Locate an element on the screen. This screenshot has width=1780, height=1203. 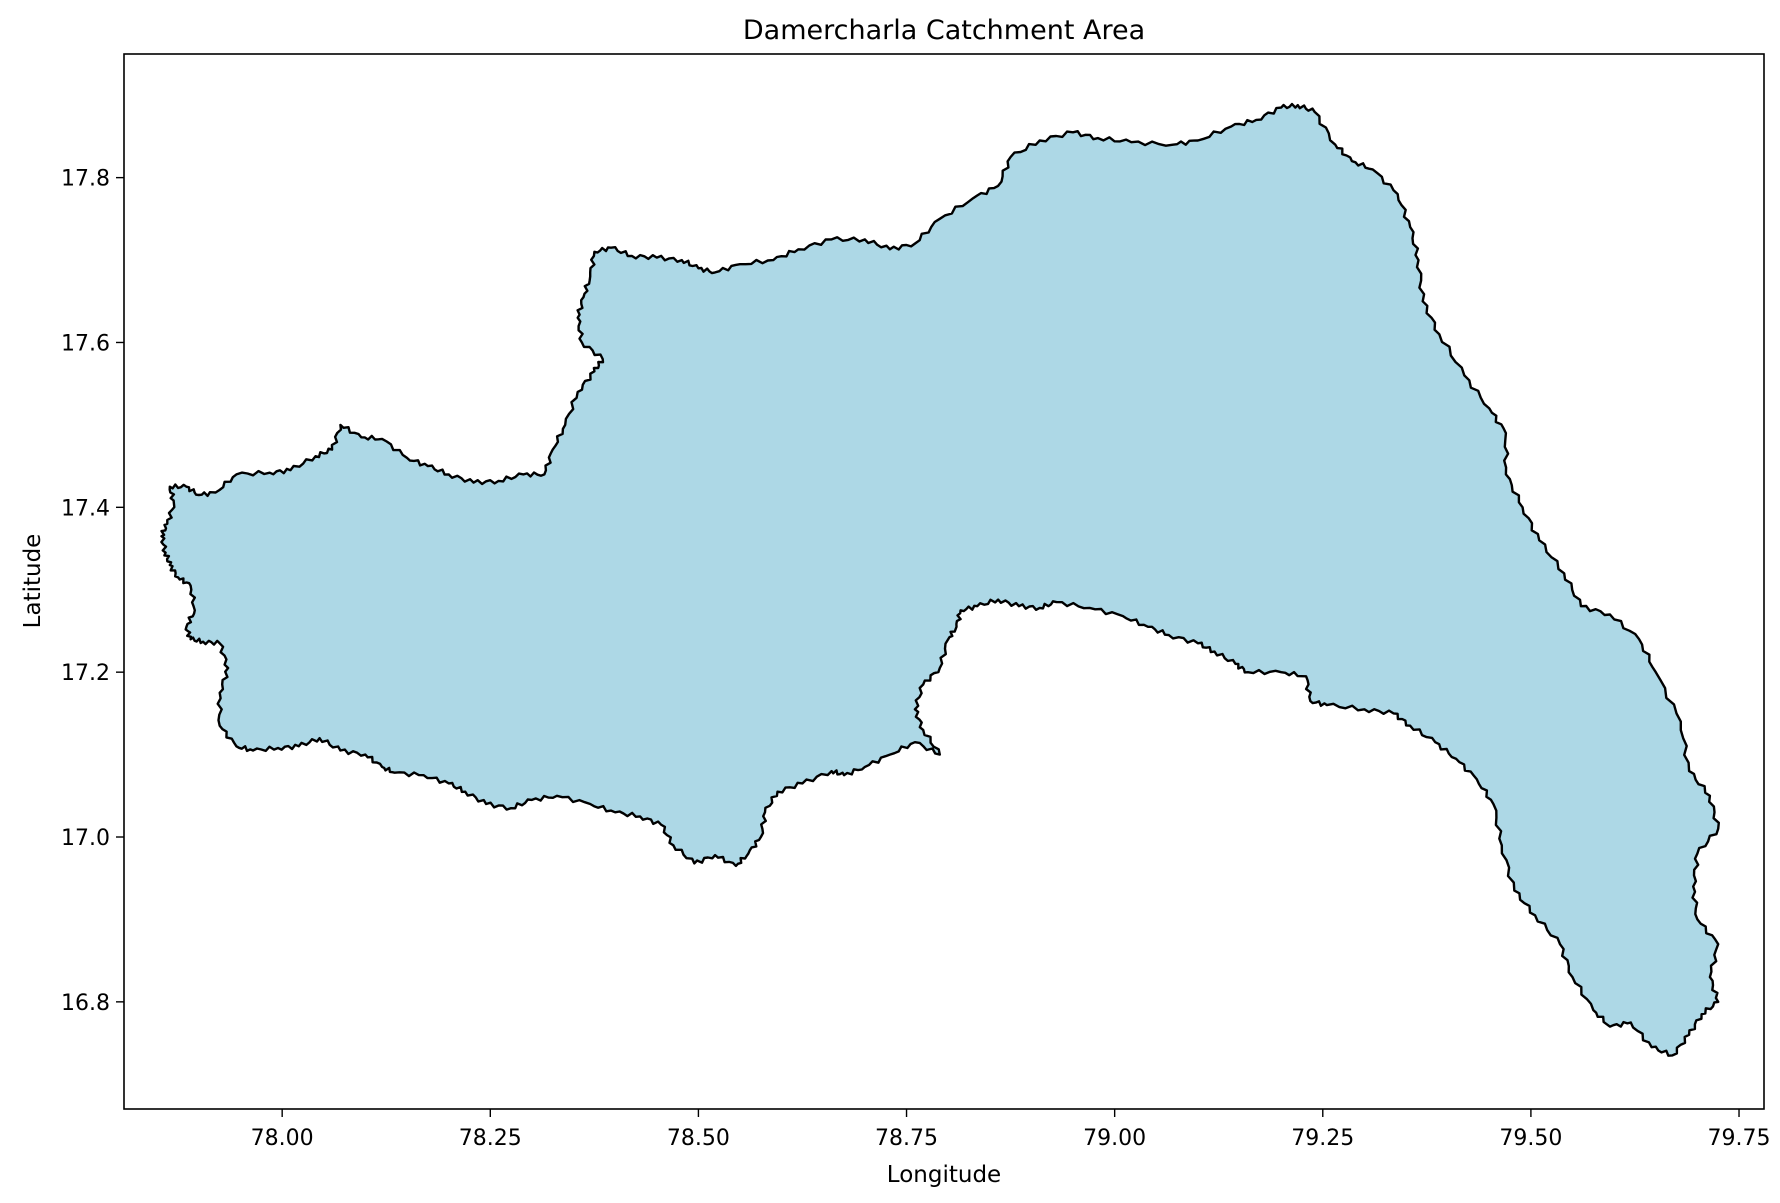
x-tick-label: 79.75 is located at coordinates (1739, 1138).